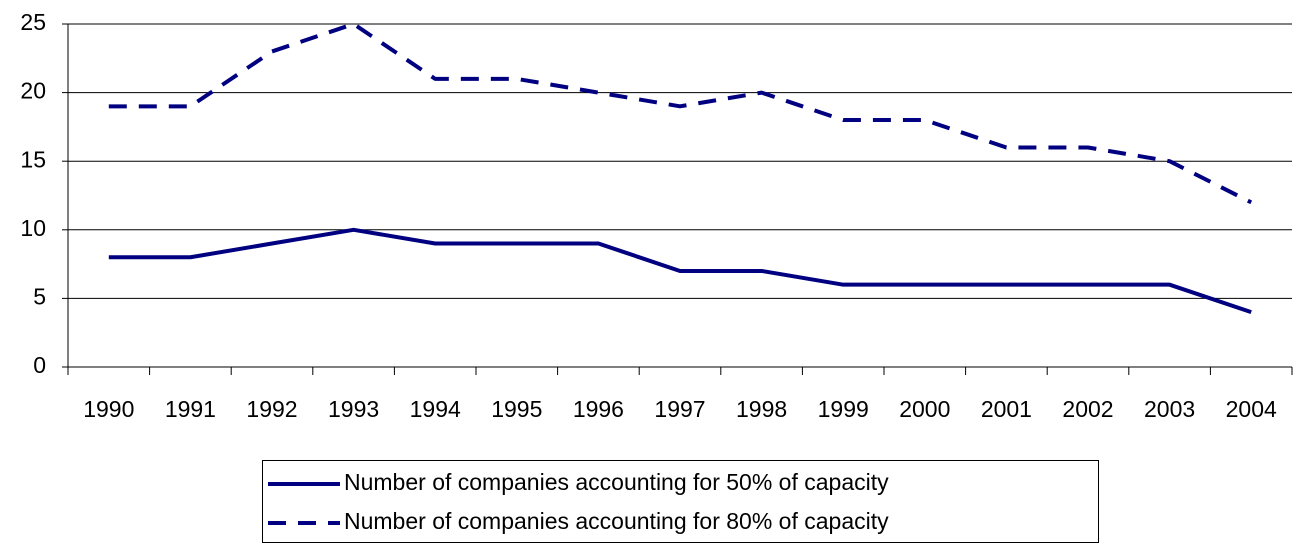  Describe the element at coordinates (33, 91) in the screenshot. I see `y-tick-label: 20` at that location.